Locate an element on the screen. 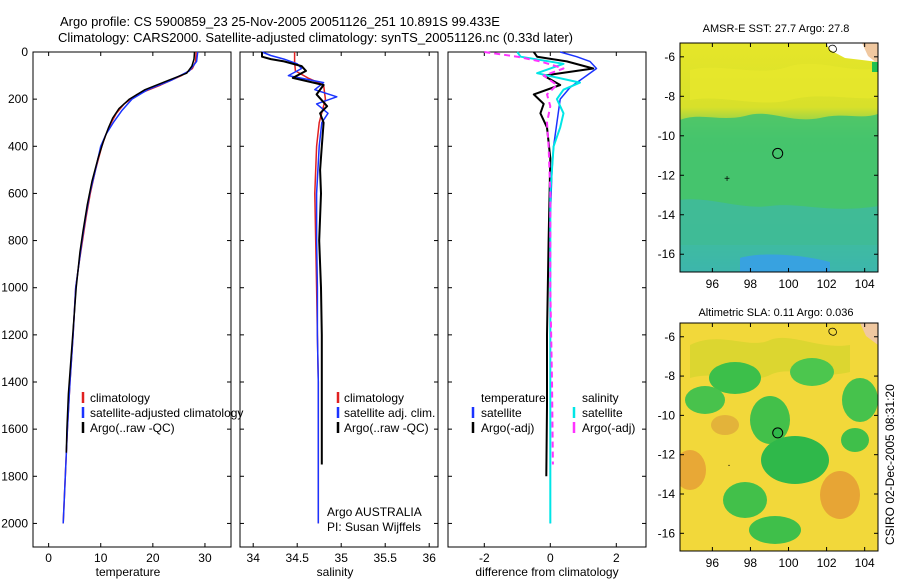  temperature-ytick-label: 400 is located at coordinates (18, 146).